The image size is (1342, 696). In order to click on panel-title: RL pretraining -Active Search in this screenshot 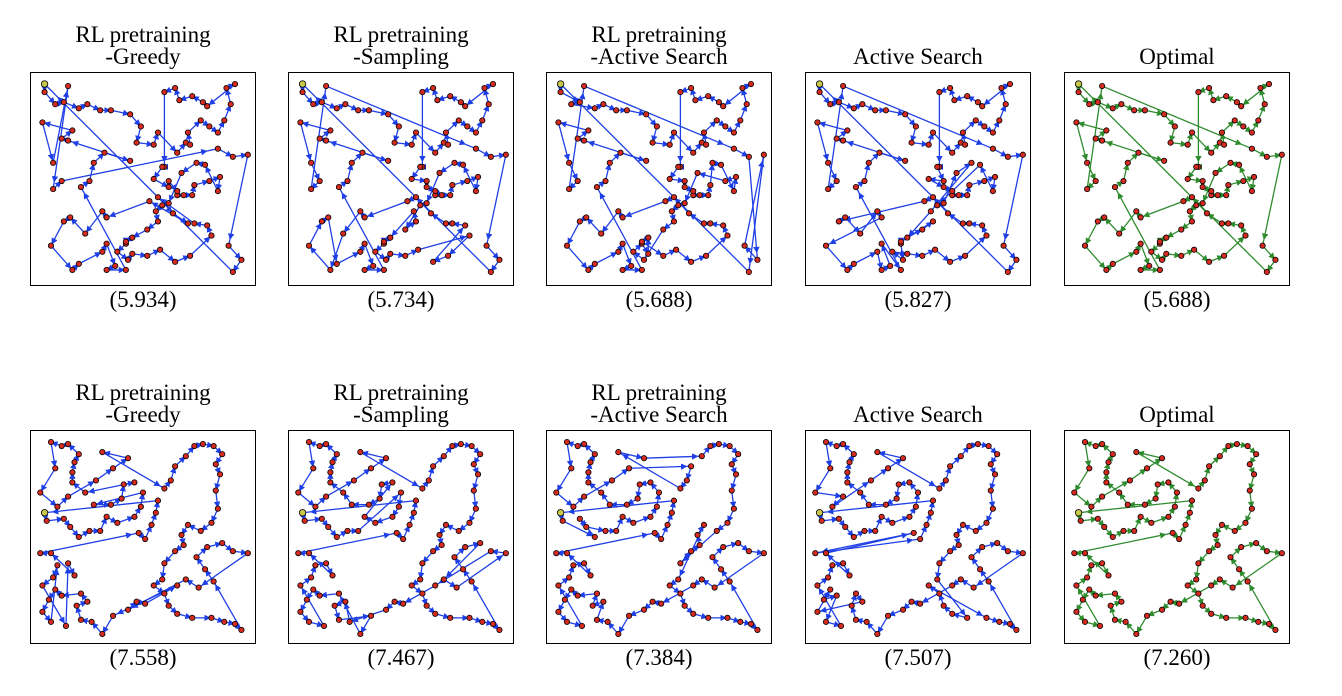, I will do `click(659, 45)`.